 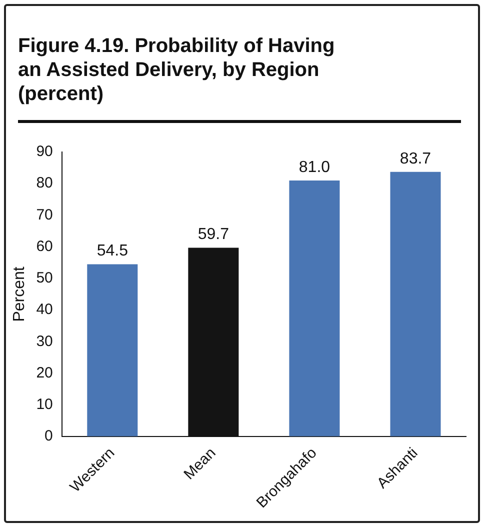 What do you see at coordinates (44, 373) in the screenshot?
I see `y-tick-label: 20` at bounding box center [44, 373].